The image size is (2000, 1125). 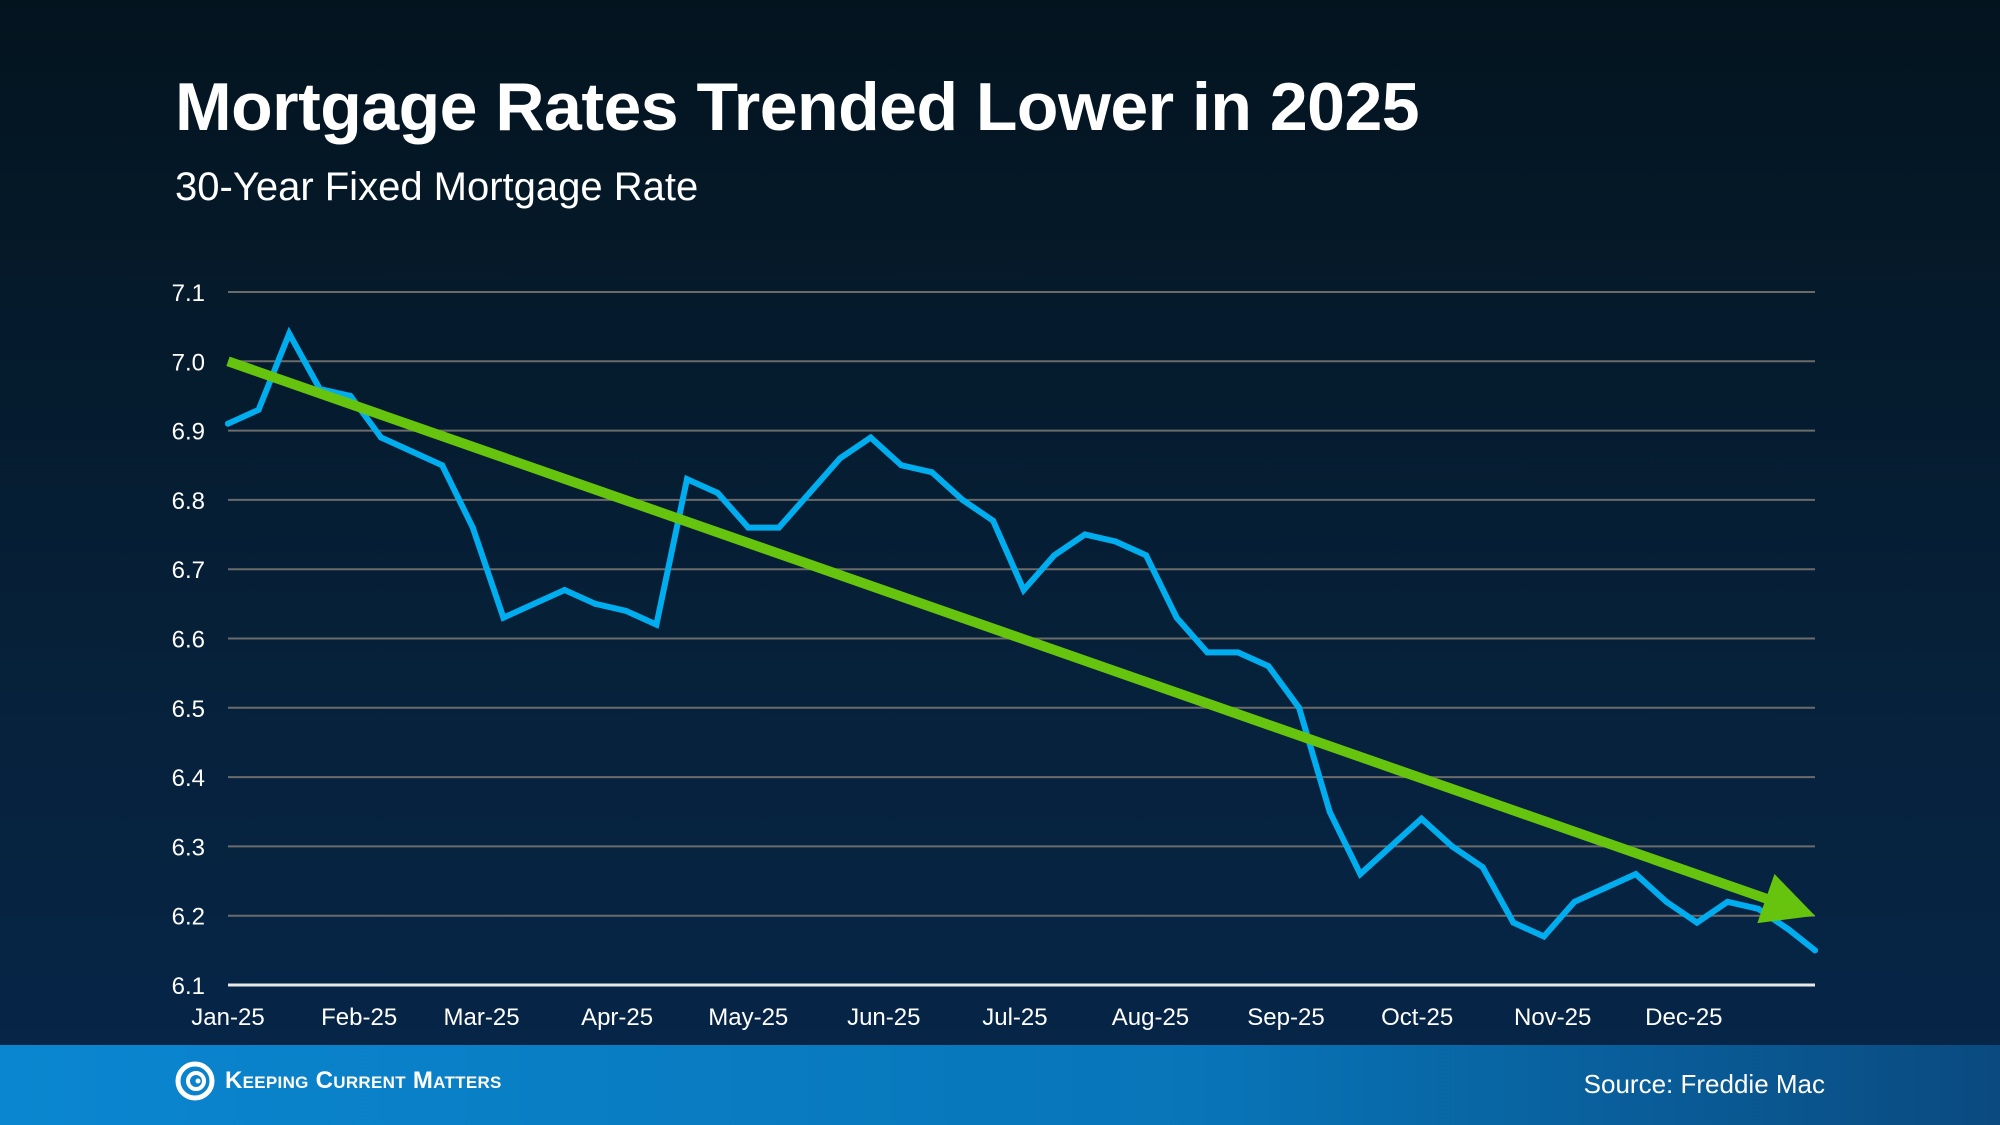 I want to click on x-tick-label: Jan-25, so click(x=227, y=1017).